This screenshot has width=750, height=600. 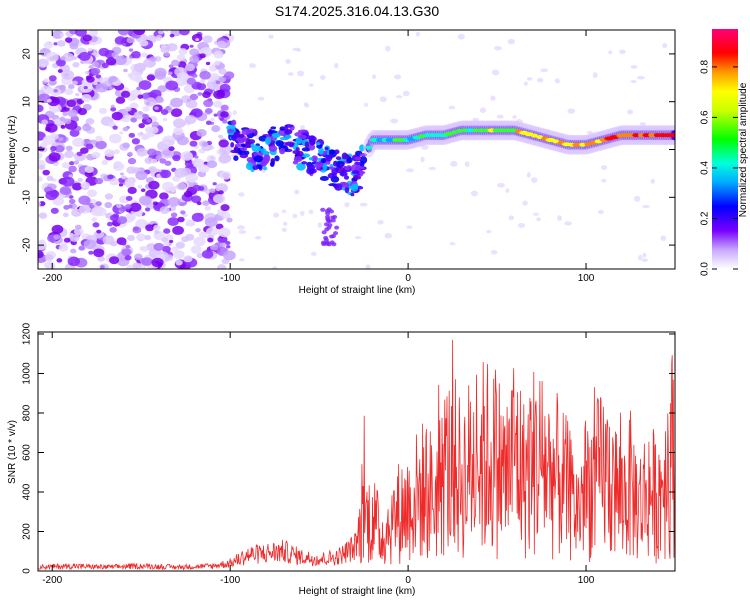 What do you see at coordinates (705, 218) in the screenshot?
I see `colorbar-tick-label: 0.2` at bounding box center [705, 218].